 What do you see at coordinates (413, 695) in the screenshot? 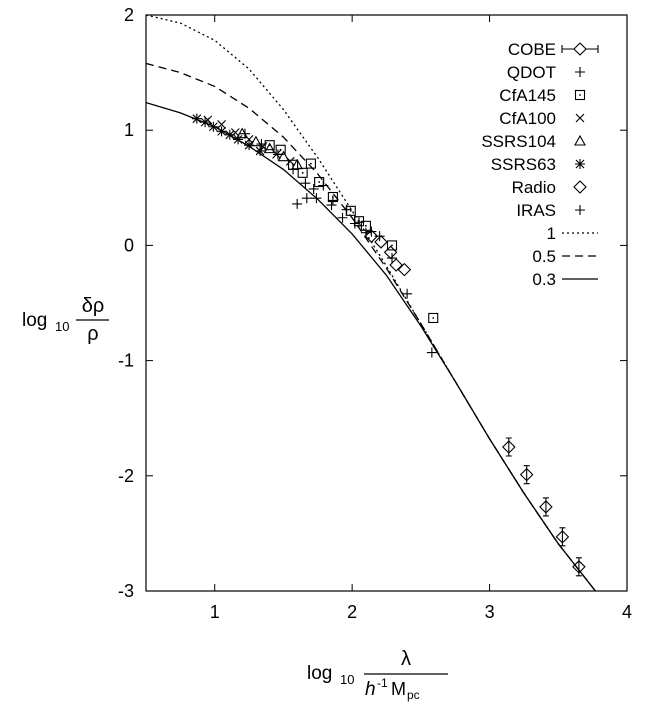
I see `x-label-den-sub: pc` at bounding box center [413, 695].